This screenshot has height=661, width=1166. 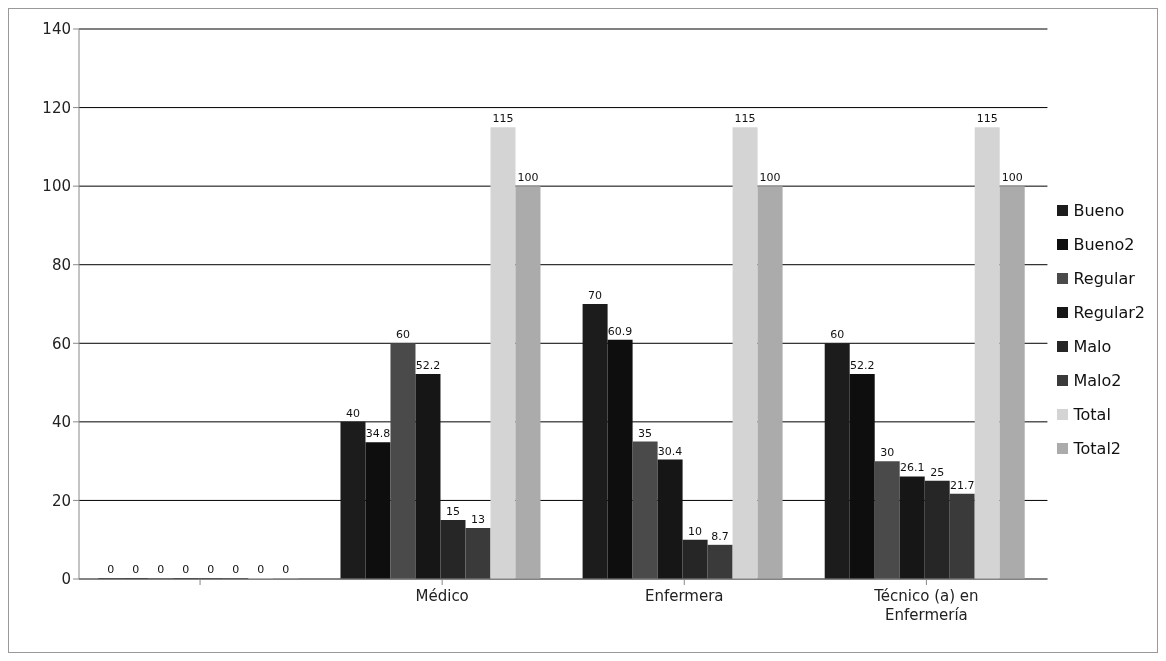 I want to click on data-label: 26.1, so click(x=912, y=468).